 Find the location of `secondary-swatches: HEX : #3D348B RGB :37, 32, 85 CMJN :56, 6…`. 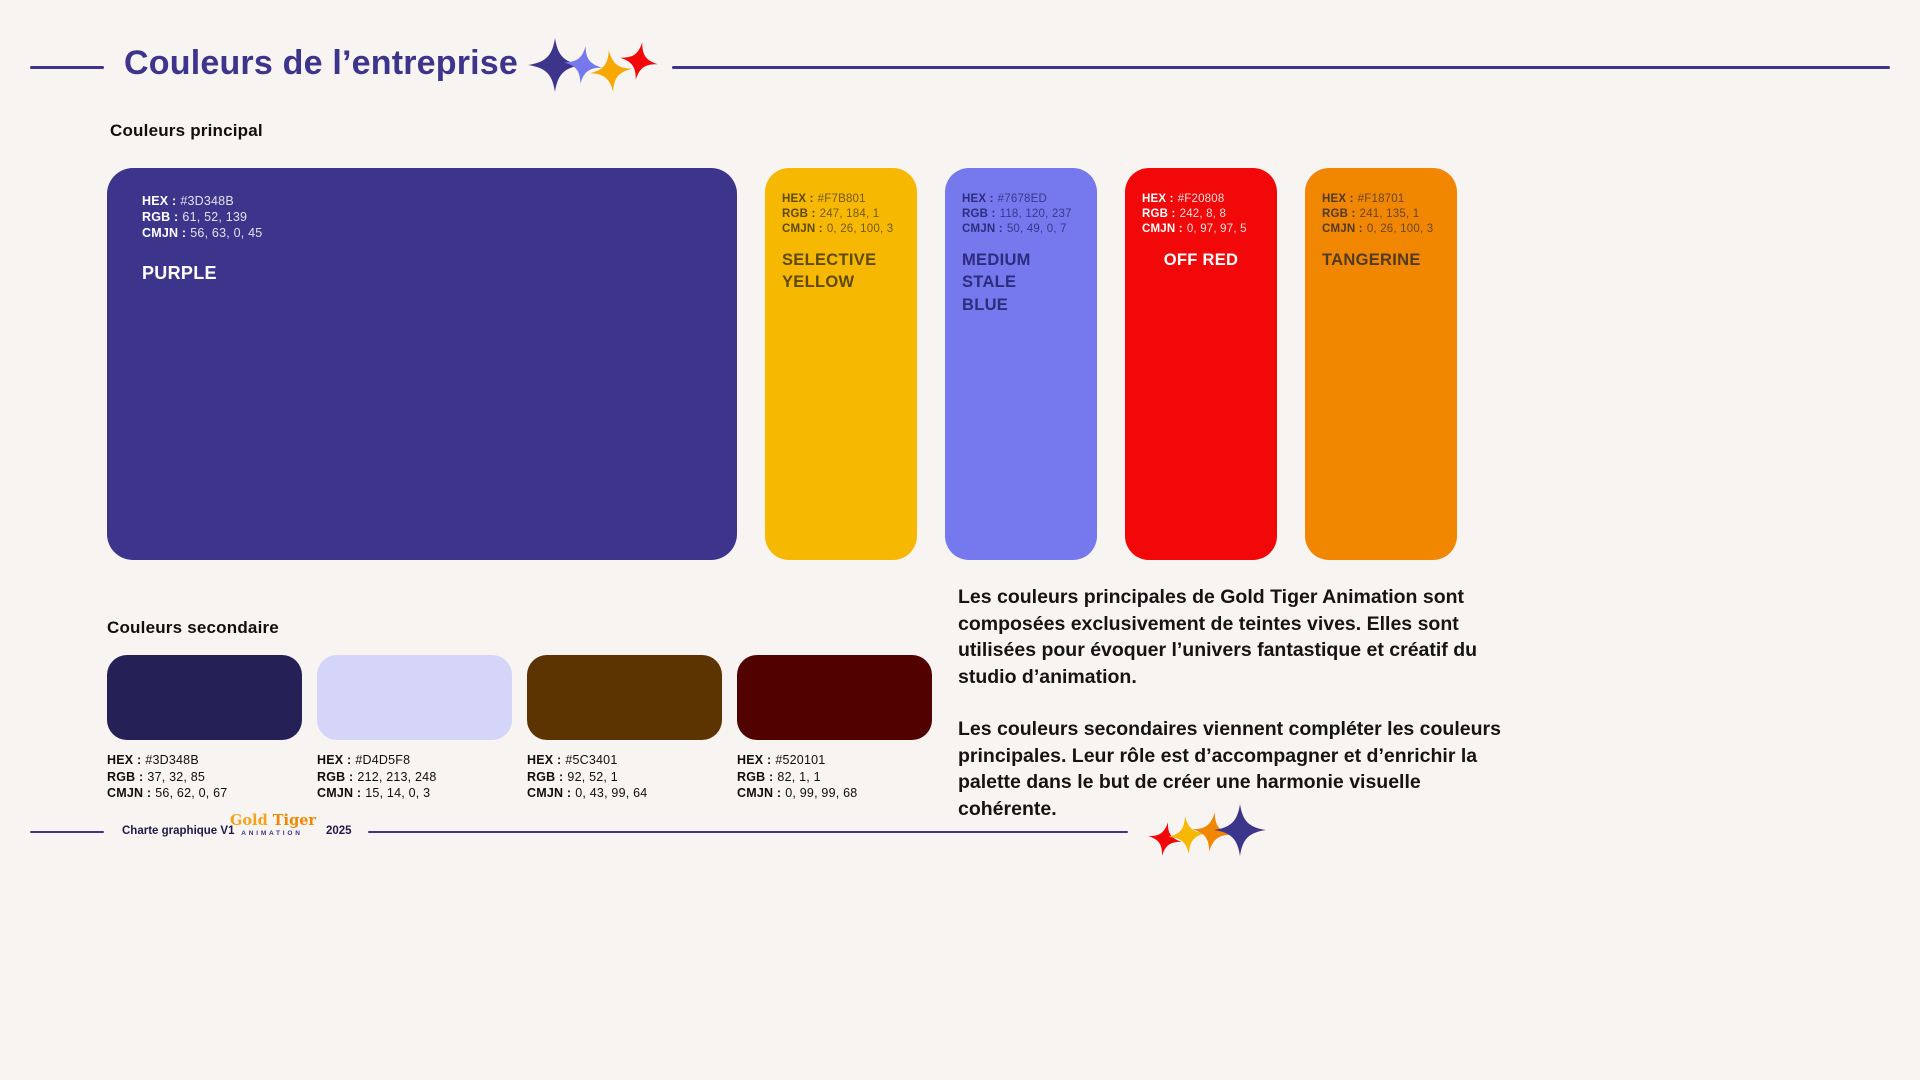

secondary-swatches: HEX : #3D348B RGB :37, 32, 85 CMJN :56, 6… is located at coordinates (519, 728).